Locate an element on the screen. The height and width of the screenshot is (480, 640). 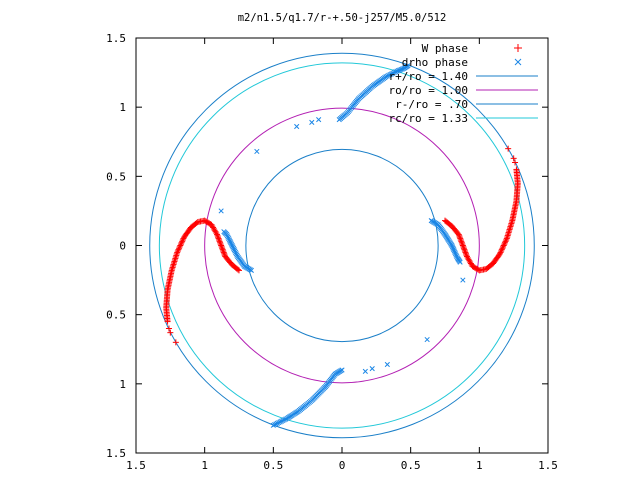
y-tick-label: 0 is located at coordinates (122, 246).